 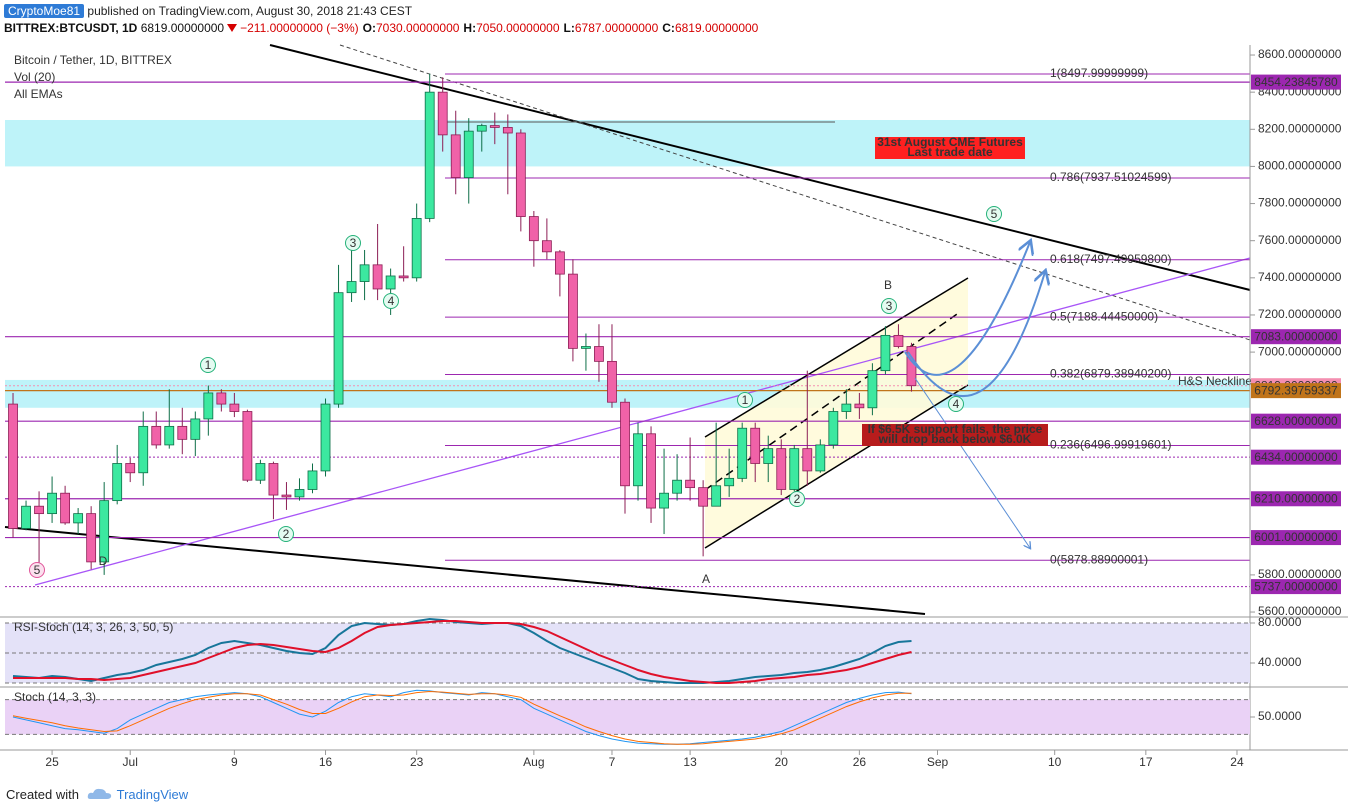 I want to click on author: CryptoMoe81, so click(x=44, y=11).